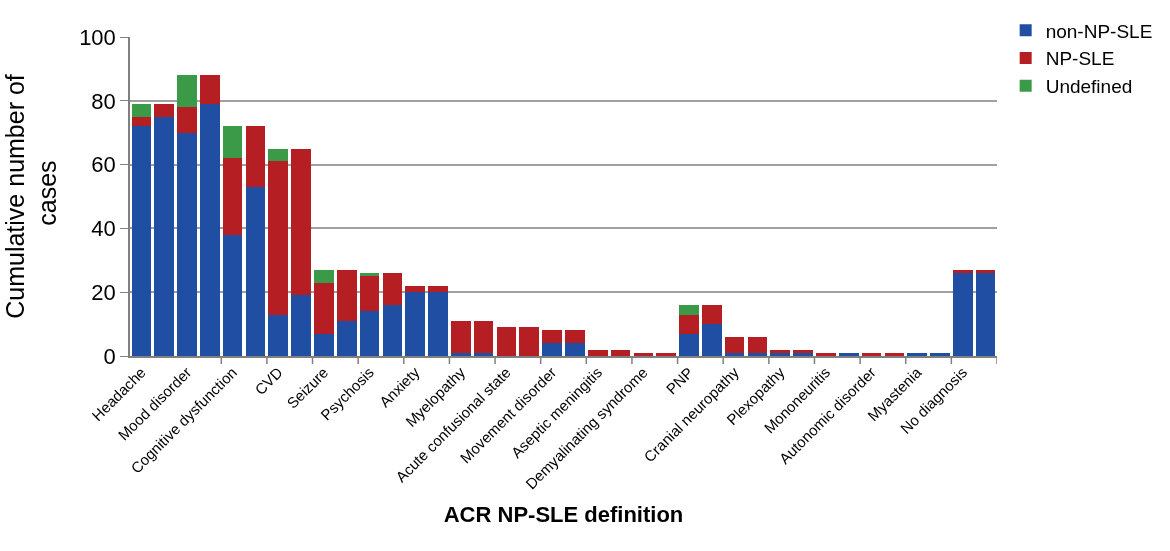 Image resolution: width=1170 pixels, height=551 pixels. Describe the element at coordinates (103, 165) in the screenshot. I see `y-tick-label: 60` at that location.